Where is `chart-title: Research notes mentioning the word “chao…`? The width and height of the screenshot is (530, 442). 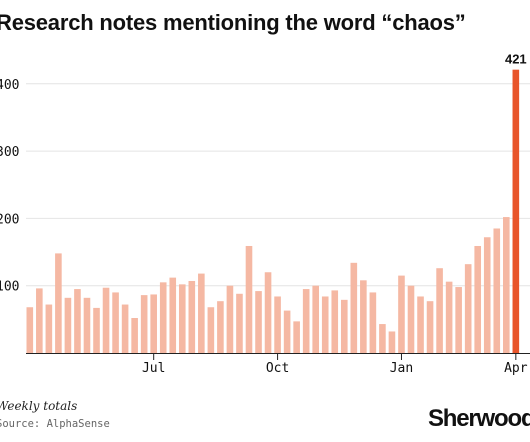 chart-title: Research notes mentioning the word “chao… is located at coordinates (233, 22).